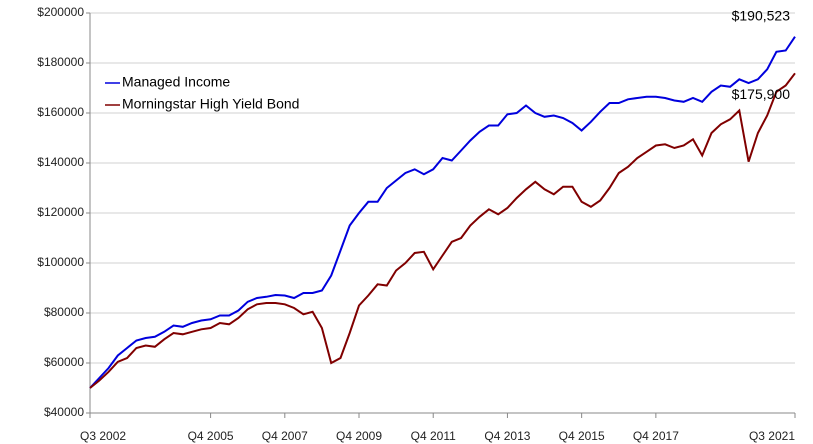  I want to click on y-tick-label: $60000, so click(64, 362).